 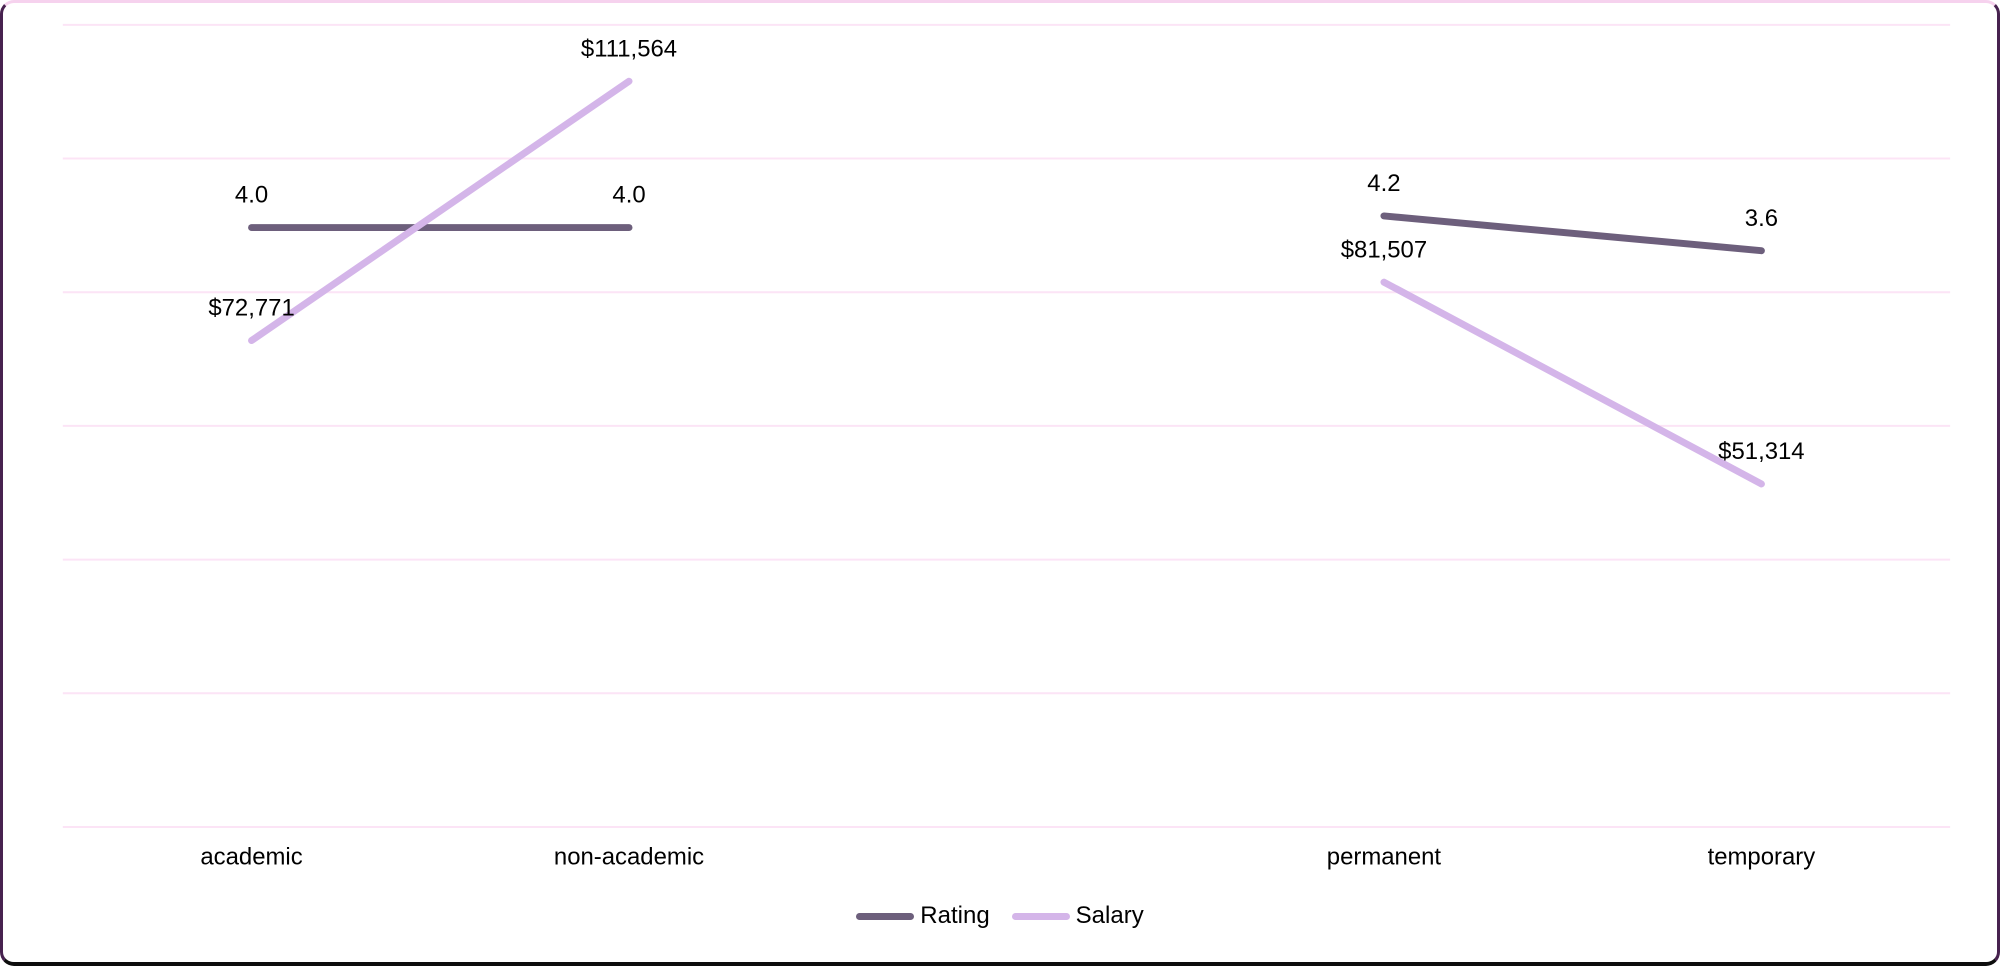 I want to click on legend-item-rating: Rating, so click(x=923, y=915).